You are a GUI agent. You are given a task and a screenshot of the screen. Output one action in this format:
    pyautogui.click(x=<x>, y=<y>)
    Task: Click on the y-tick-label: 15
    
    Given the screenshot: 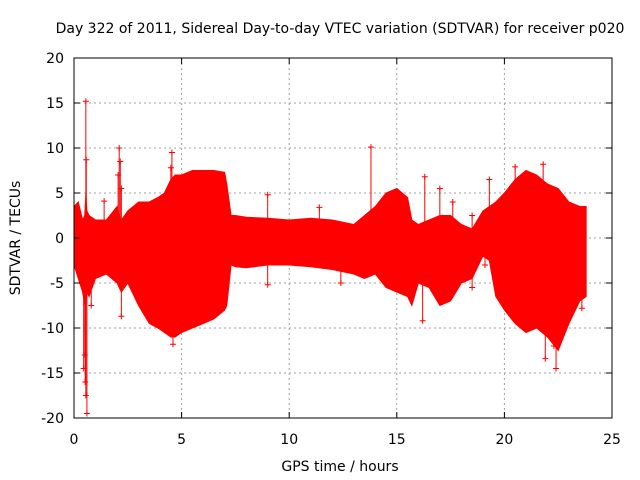 What is the action you would take?
    pyautogui.click(x=55, y=104)
    